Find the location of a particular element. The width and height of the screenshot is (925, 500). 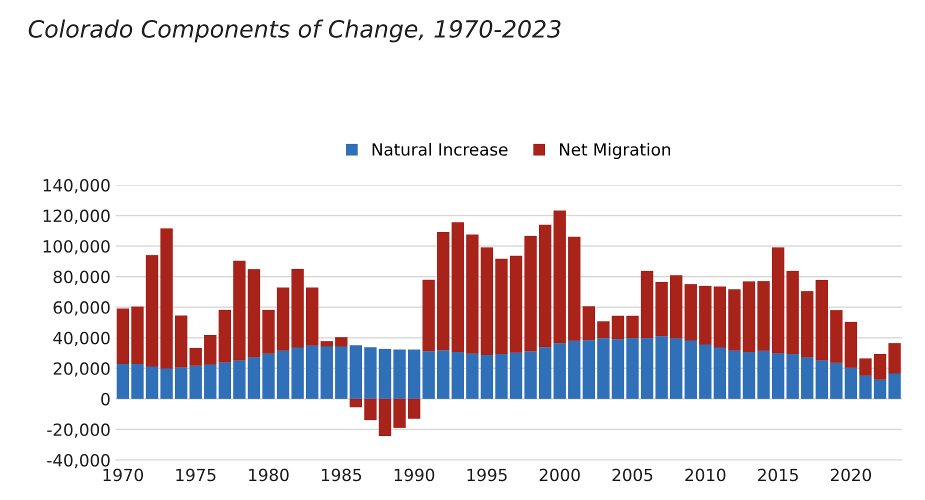

x-tick-label: 1985 is located at coordinates (342, 475).